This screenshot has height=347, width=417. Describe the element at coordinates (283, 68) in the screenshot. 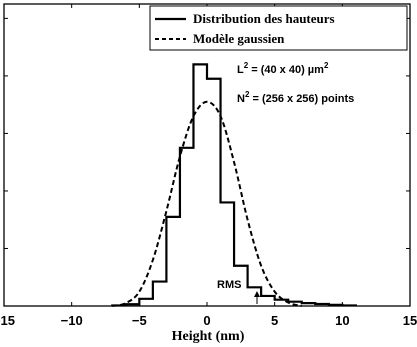

I see `annotation-l2: L2 = (40 x 40) µm2` at that location.